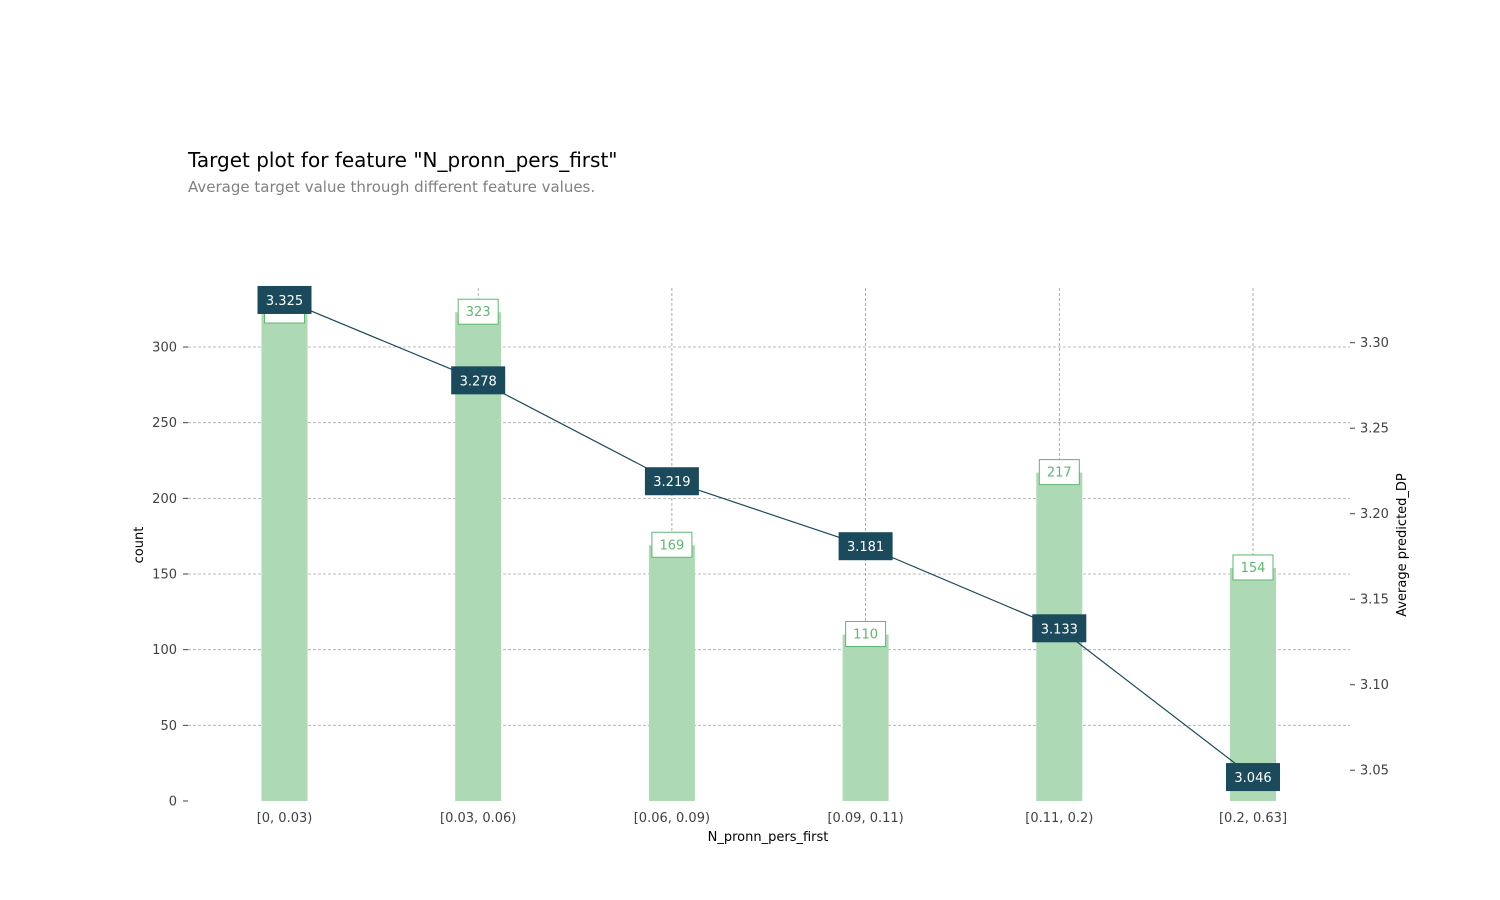 The image size is (1500, 900). I want to click on average-label: 3.181, so click(865, 547).